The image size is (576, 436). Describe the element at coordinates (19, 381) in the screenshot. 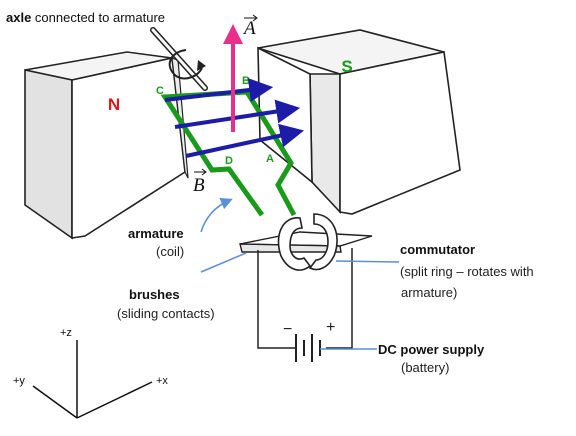

I see `axis-y-label: +y` at that location.